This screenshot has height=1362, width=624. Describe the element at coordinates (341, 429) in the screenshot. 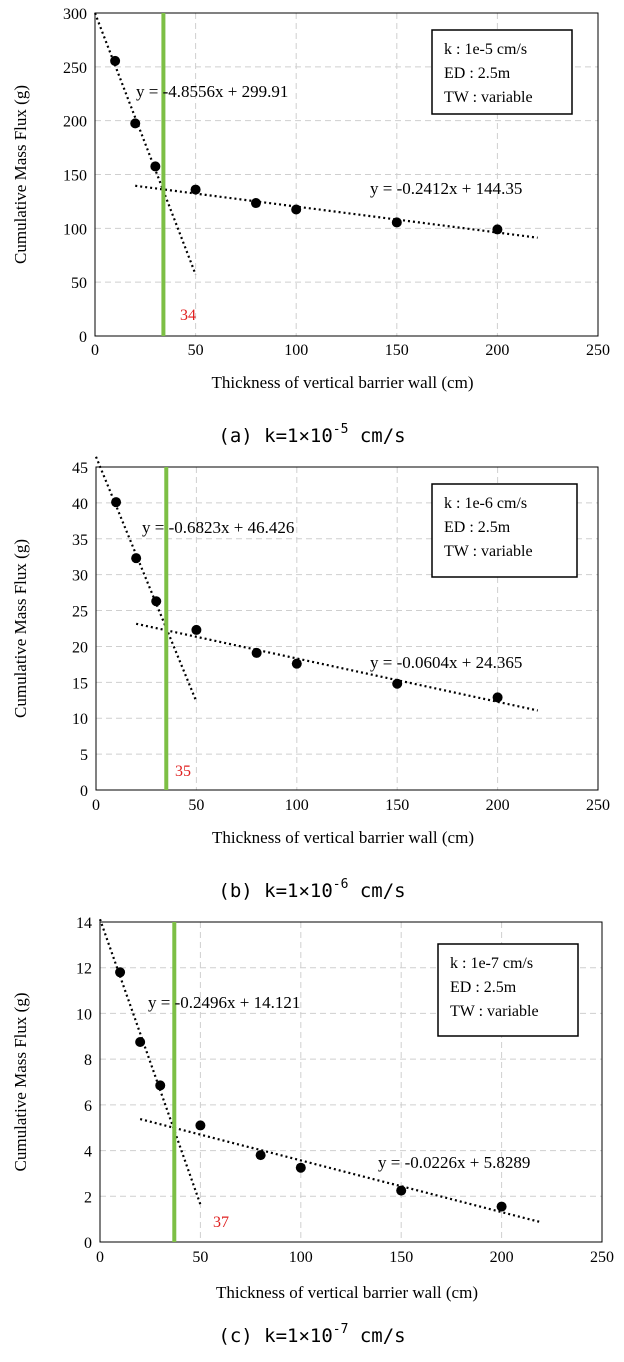

I see `caption-exponent: -5` at that location.